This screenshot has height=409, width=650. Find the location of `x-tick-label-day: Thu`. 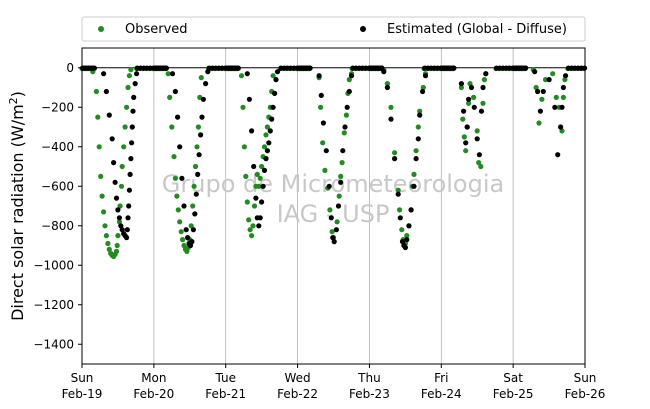

x-tick-label-day: Thu is located at coordinates (369, 378).